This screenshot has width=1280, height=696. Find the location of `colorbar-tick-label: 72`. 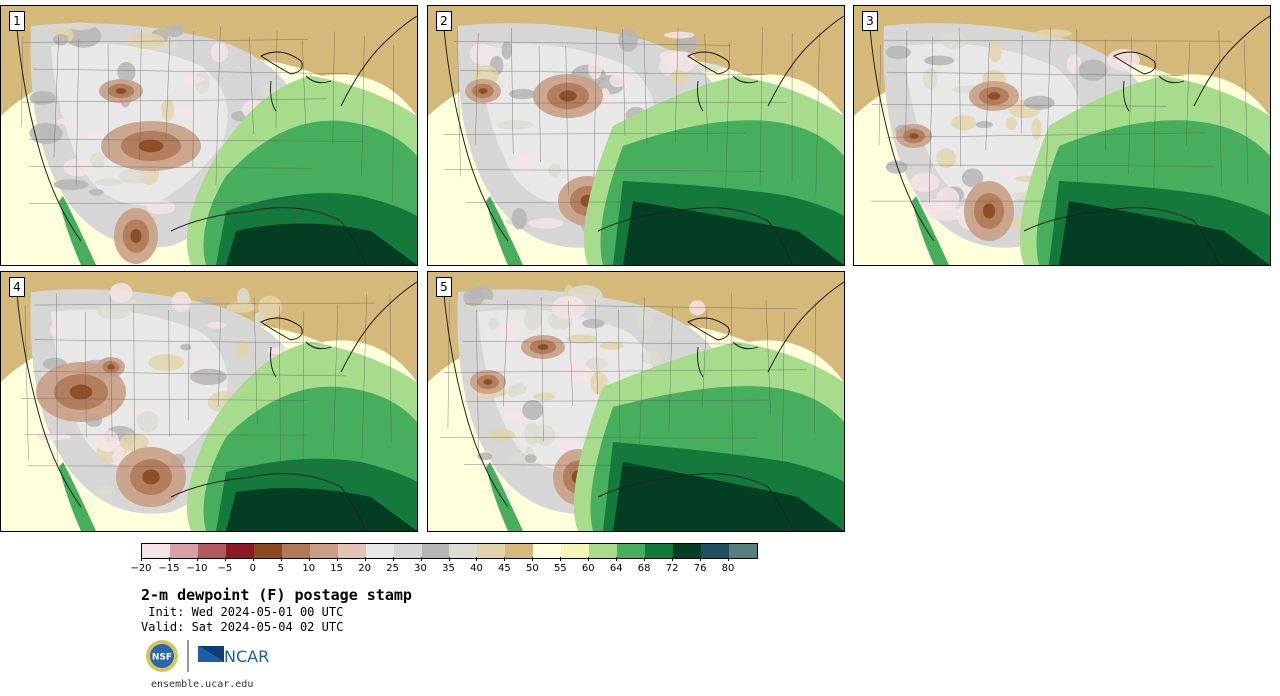

colorbar-tick-label: 72 is located at coordinates (672, 568).